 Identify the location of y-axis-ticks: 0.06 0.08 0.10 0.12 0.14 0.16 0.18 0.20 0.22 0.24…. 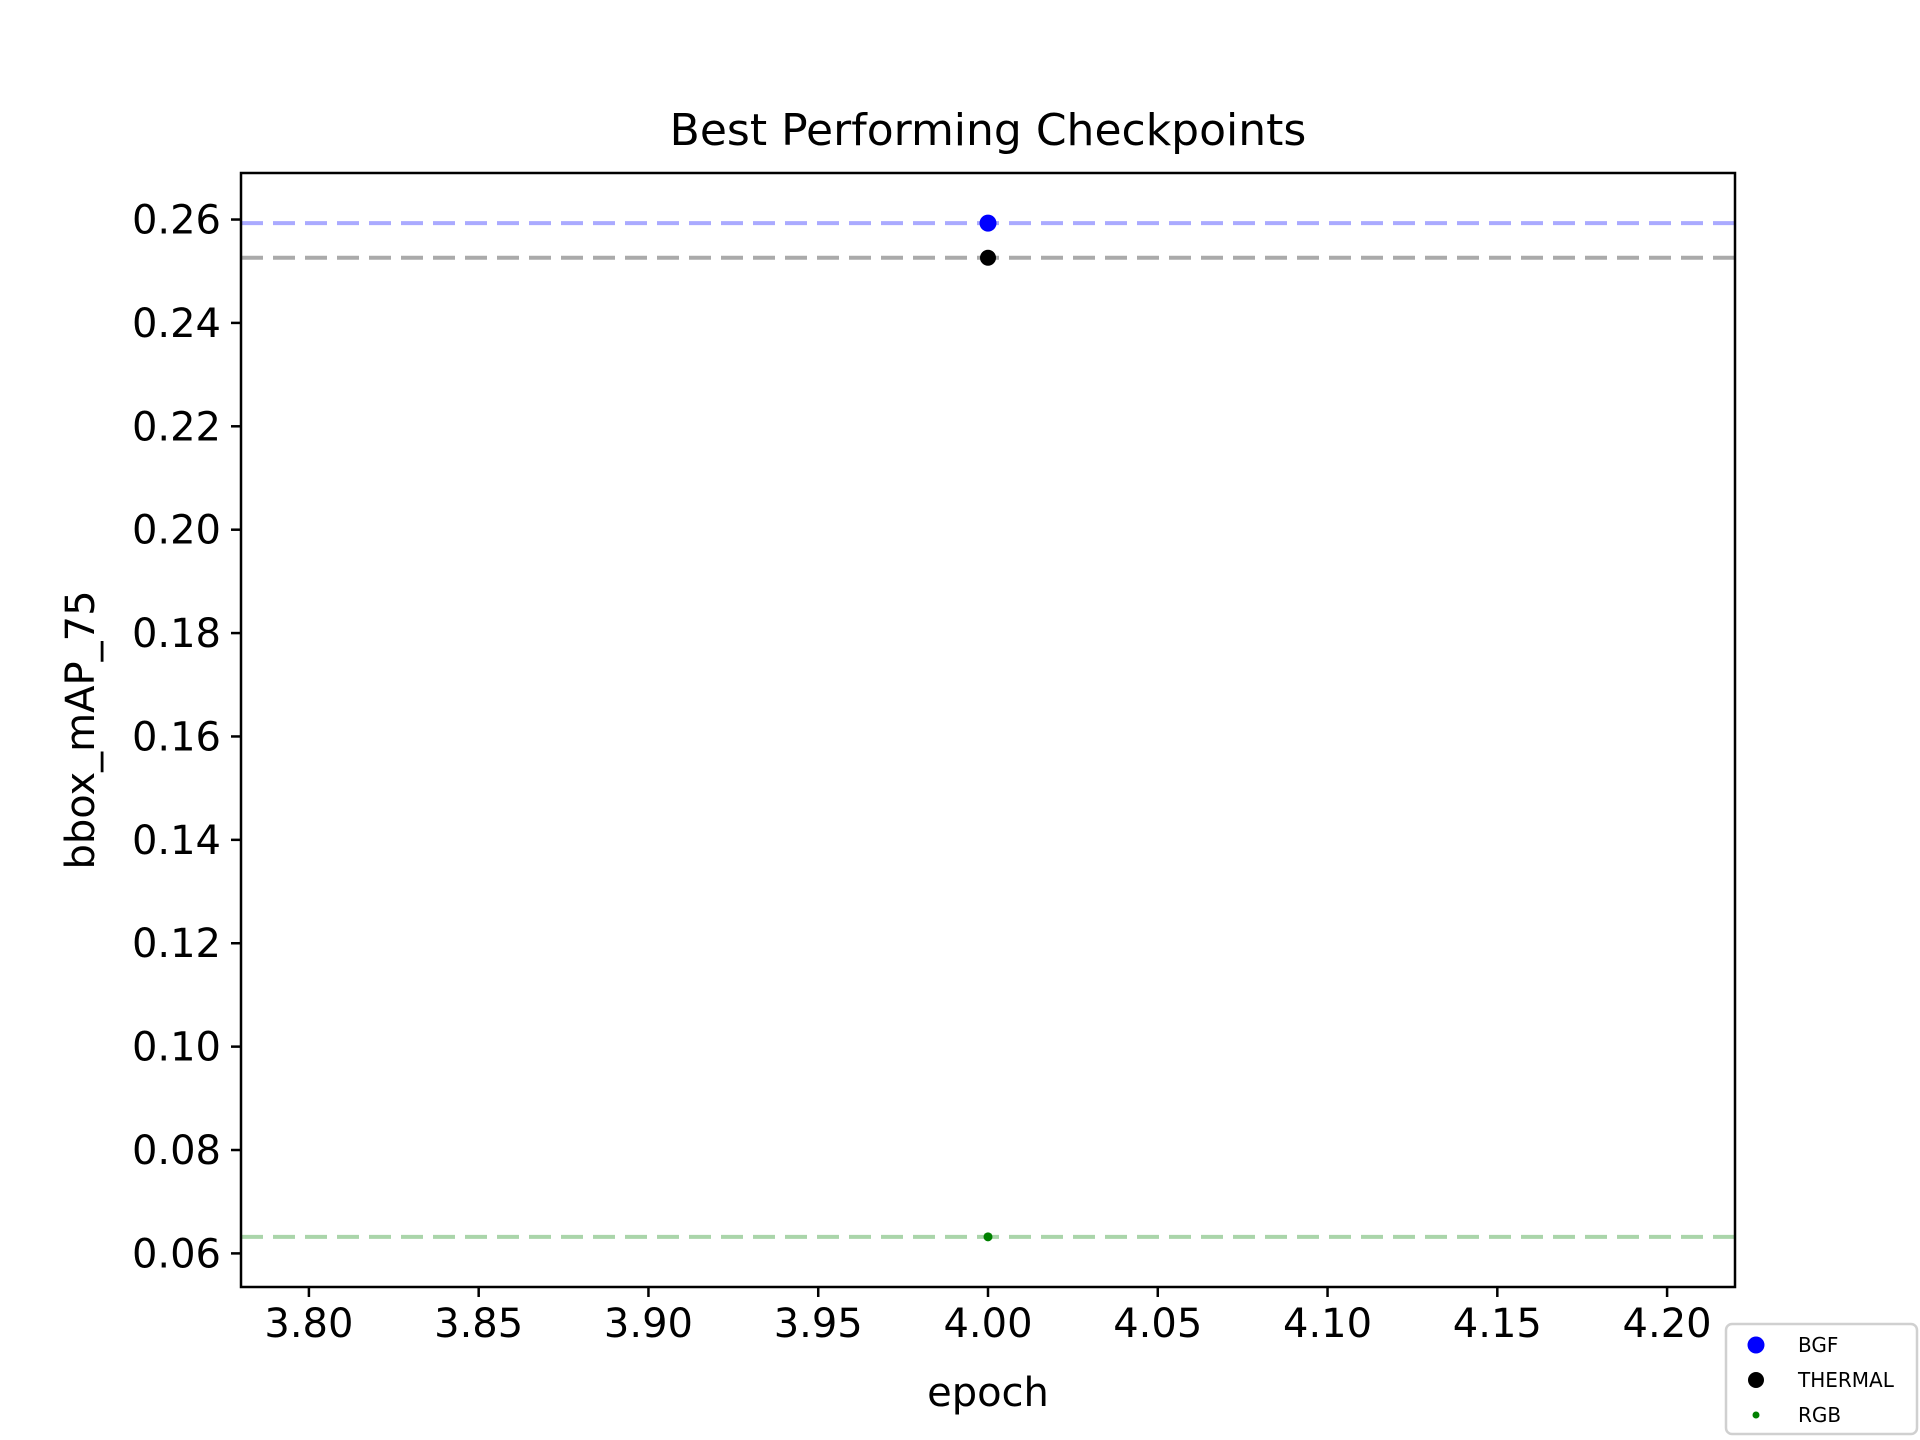
(186, 737).